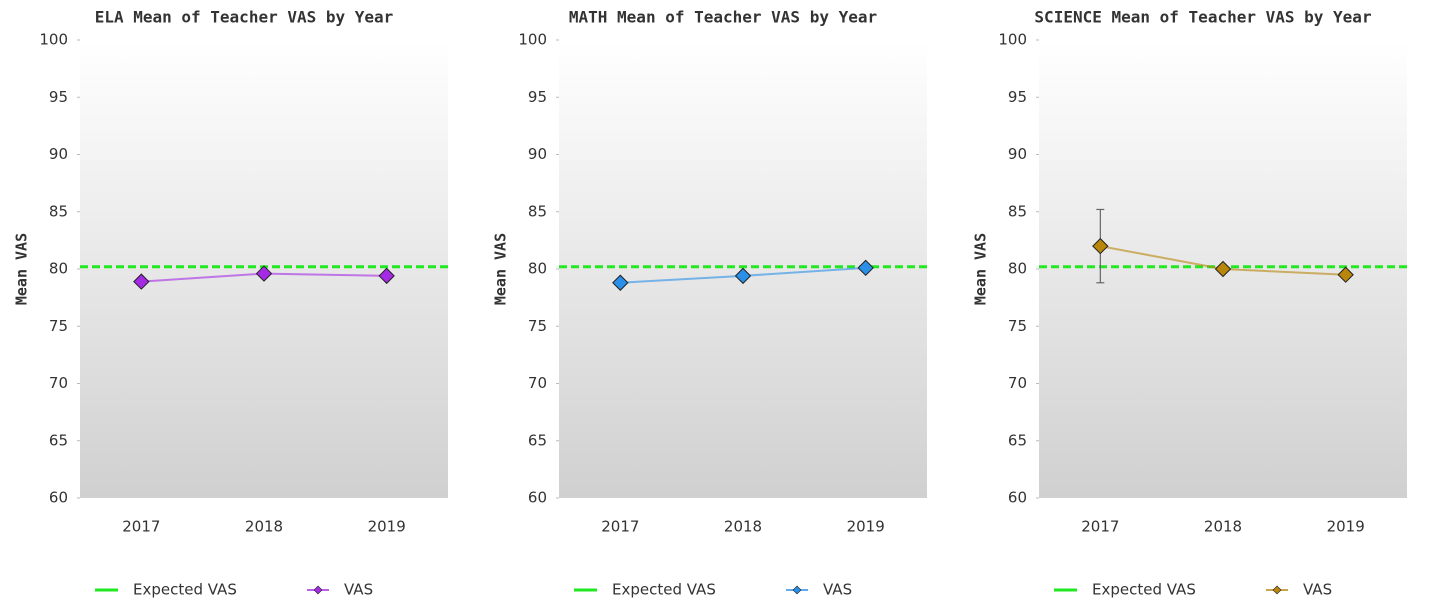 The height and width of the screenshot is (604, 1451). Describe the element at coordinates (244, 17) in the screenshot. I see `chart-title: ELA Mean of Teacher VAS by Year` at that location.